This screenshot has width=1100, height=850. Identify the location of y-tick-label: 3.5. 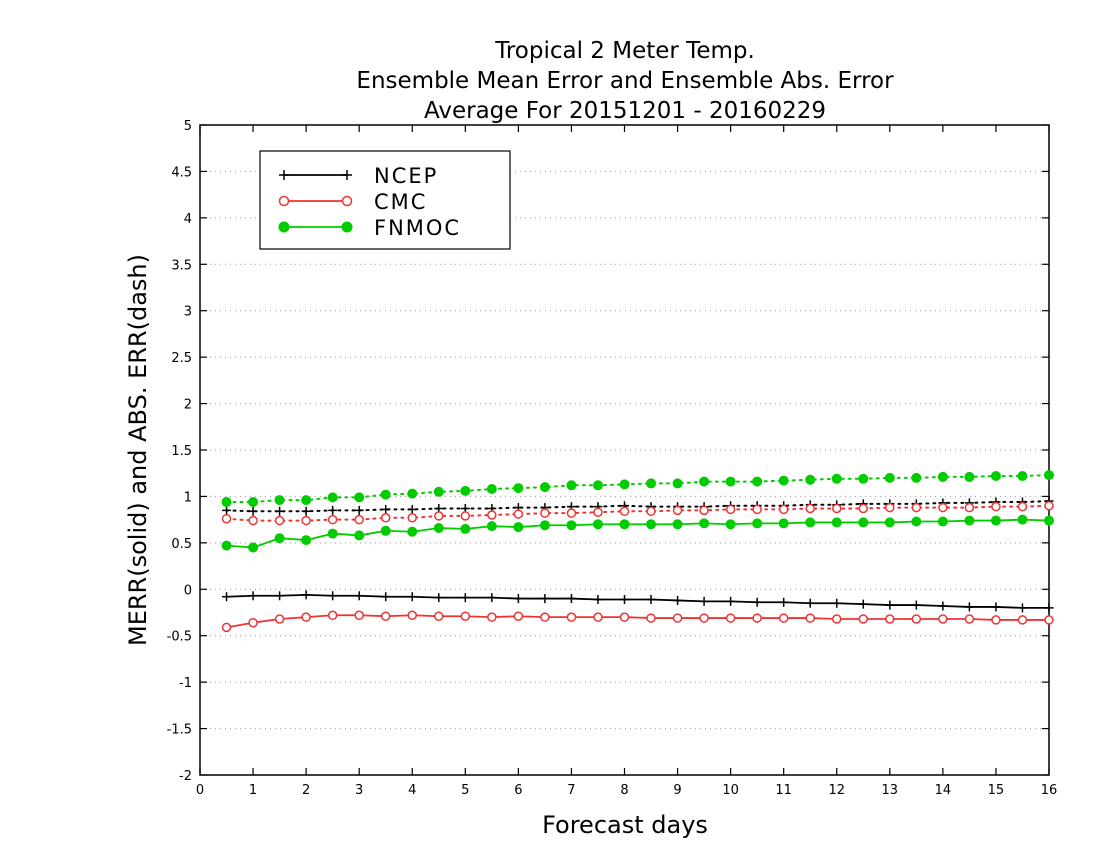
(181, 265).